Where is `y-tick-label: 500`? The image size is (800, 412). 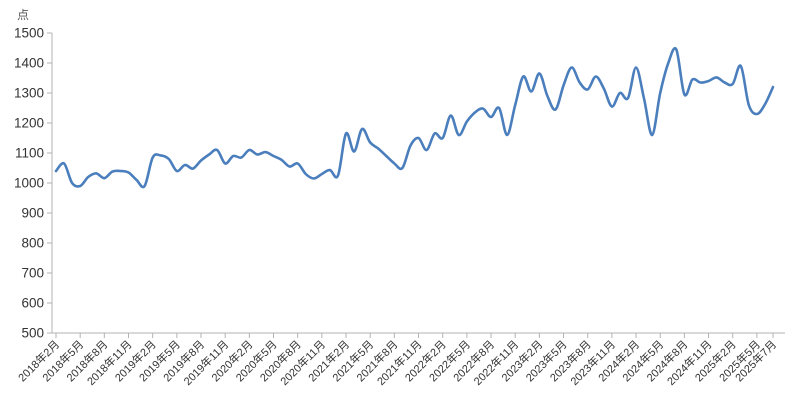 y-tick-label: 500 is located at coordinates (32, 333).